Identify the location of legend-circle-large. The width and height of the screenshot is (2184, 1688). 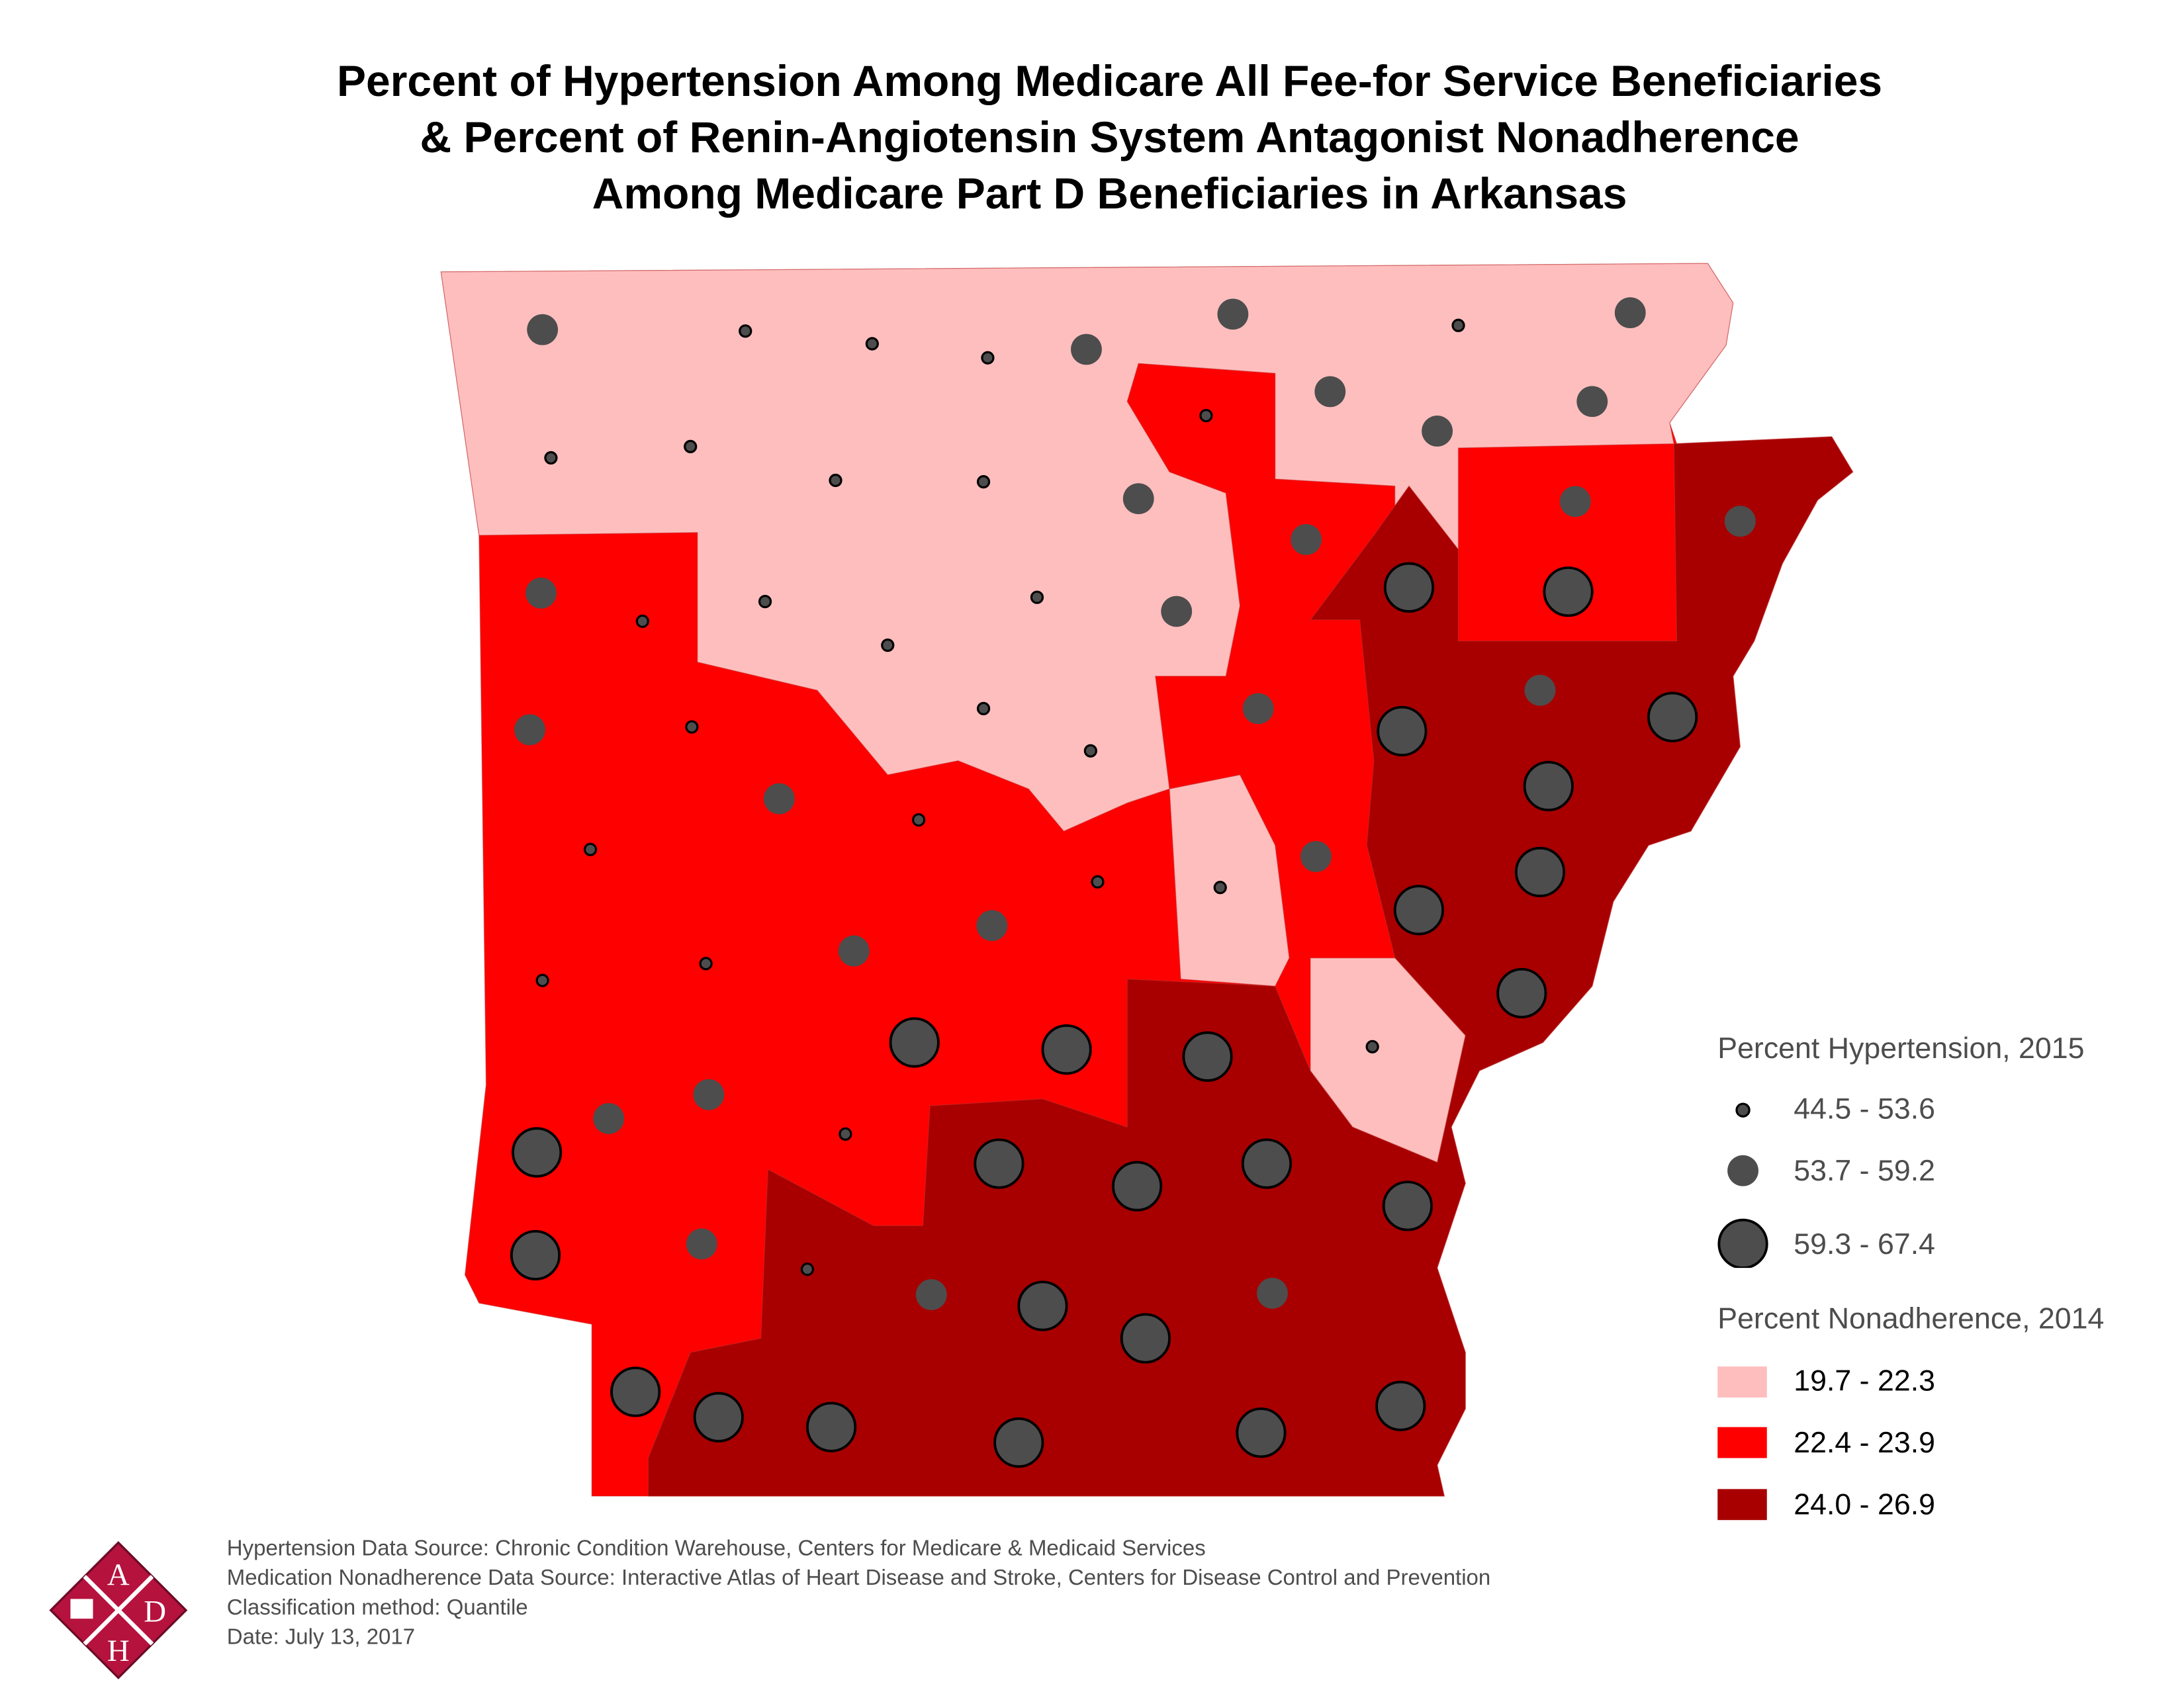
(1743, 1243).